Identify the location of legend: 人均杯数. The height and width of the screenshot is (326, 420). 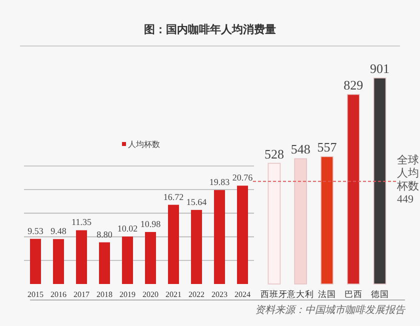
(141, 144).